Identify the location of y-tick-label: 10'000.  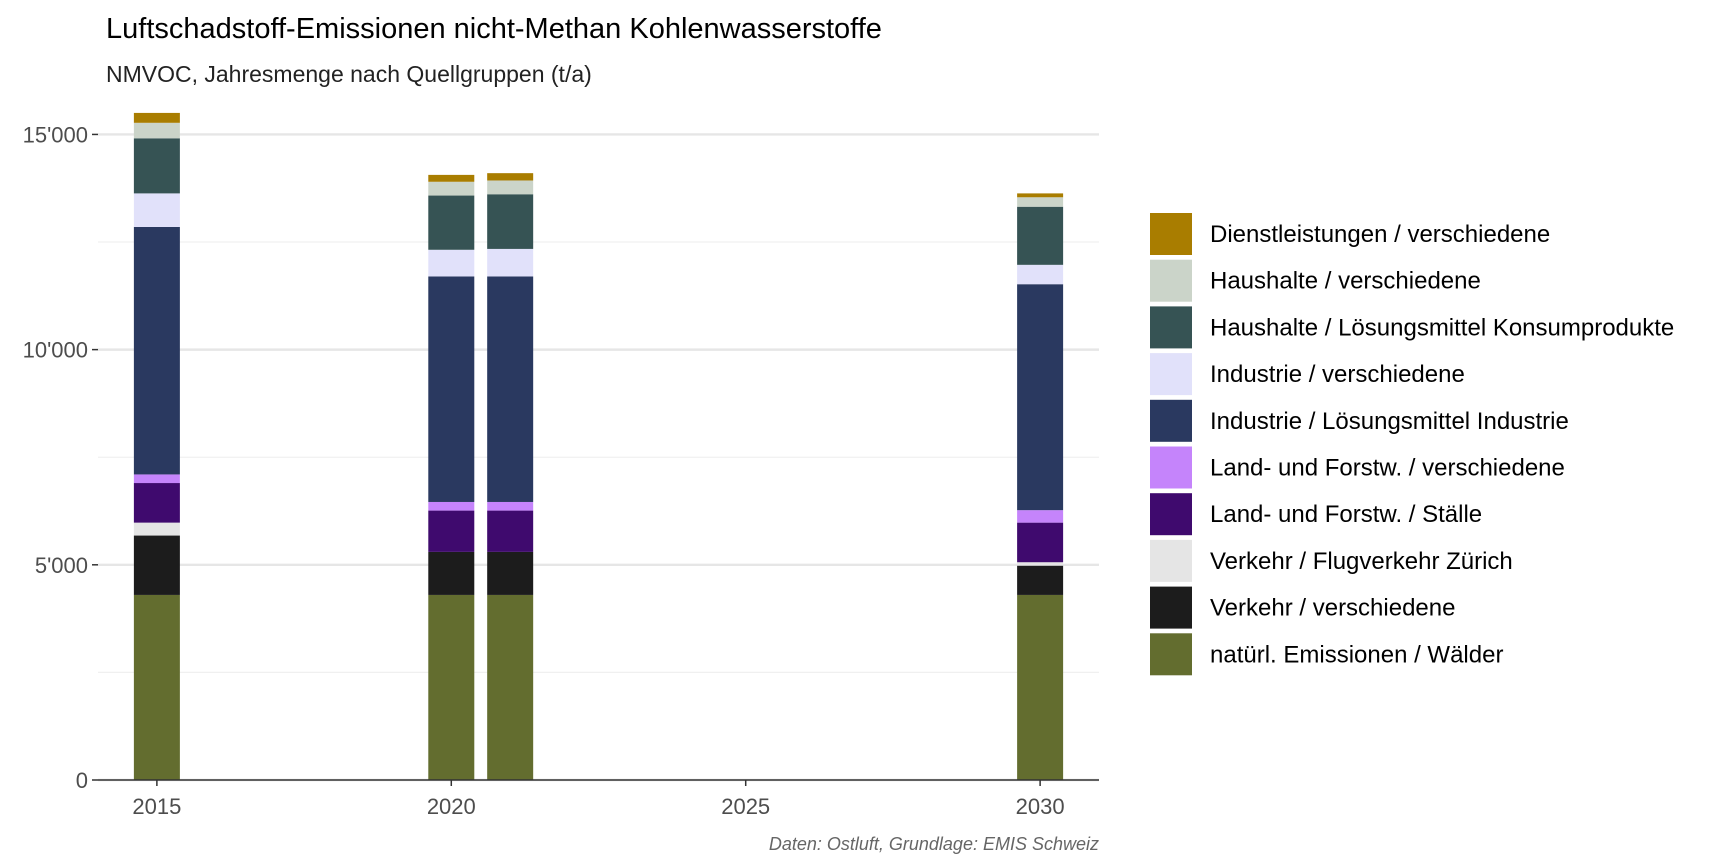
(55, 350).